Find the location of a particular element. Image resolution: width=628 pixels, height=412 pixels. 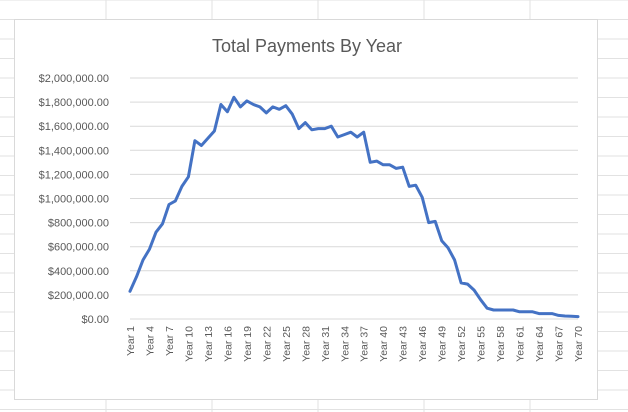

x-tick-label: Year 67 is located at coordinates (560, 344).